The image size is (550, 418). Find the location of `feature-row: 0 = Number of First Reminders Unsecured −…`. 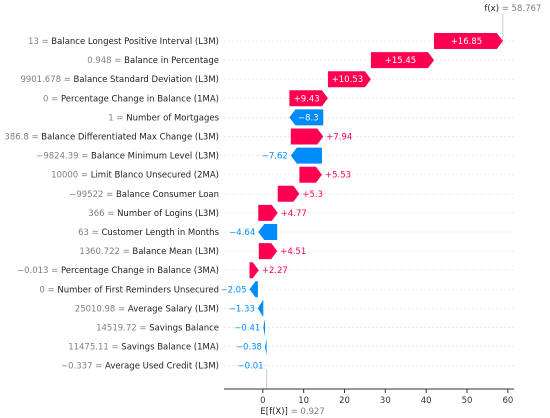

feature-row: 0 = Number of First Reminders Unsecured −… is located at coordinates (148, 289).